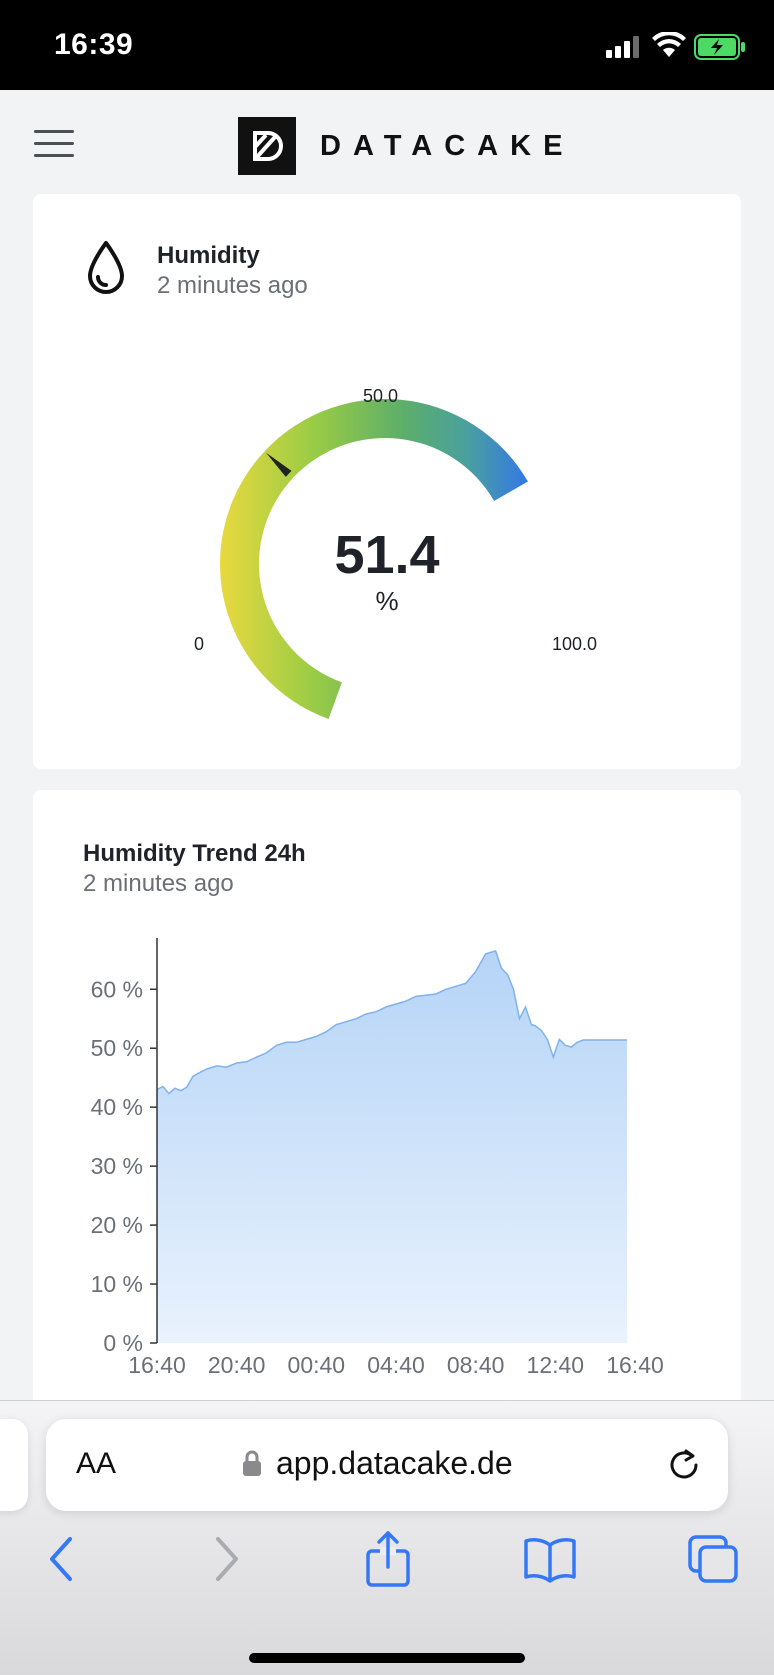 The width and height of the screenshot is (774, 1675). Describe the element at coordinates (575, 644) in the screenshot. I see `gauge-max-label: 100.0` at that location.